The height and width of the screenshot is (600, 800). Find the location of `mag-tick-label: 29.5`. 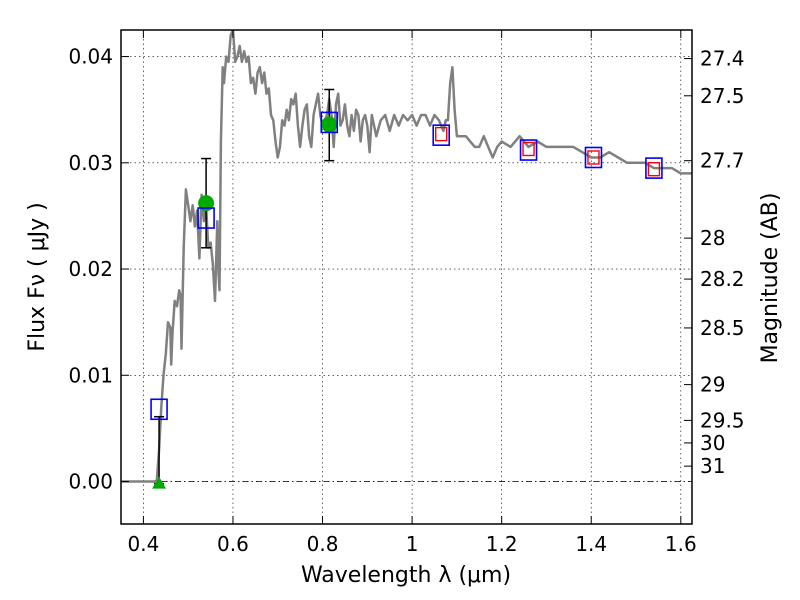

mag-tick-label: 29.5 is located at coordinates (722, 420).